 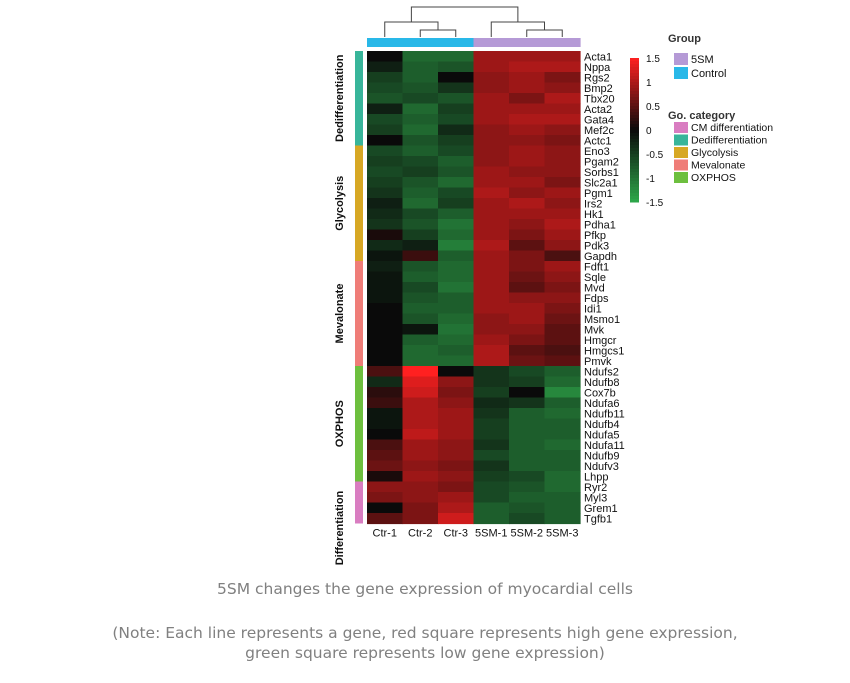 What do you see at coordinates (464, 14) in the screenshot?
I see `dendrogram-root` at bounding box center [464, 14].